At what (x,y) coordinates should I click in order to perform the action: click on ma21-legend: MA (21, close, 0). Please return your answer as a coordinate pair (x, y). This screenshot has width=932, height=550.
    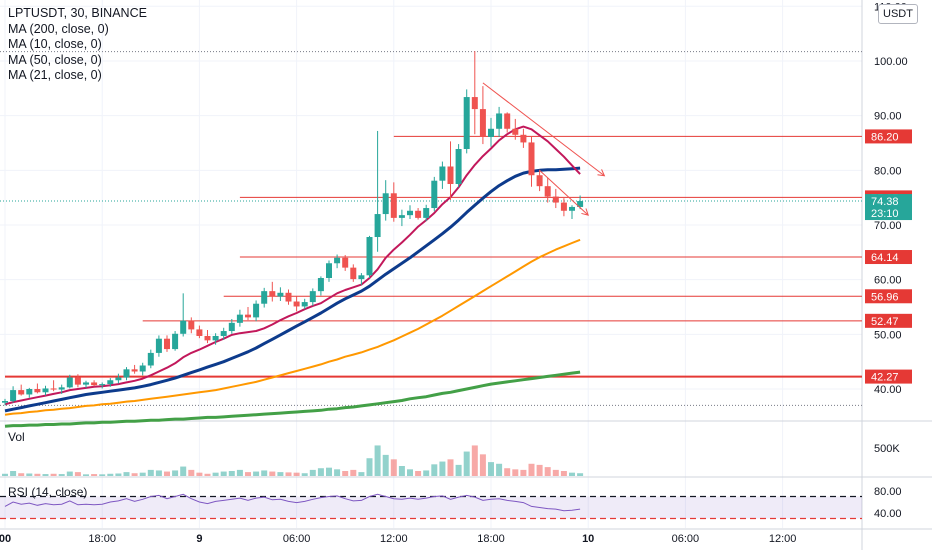
    Looking at the image, I should click on (55, 75).